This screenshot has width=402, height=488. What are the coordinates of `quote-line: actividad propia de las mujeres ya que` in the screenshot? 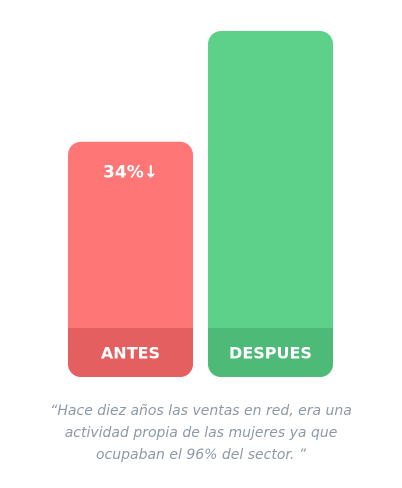 It's located at (201, 433).